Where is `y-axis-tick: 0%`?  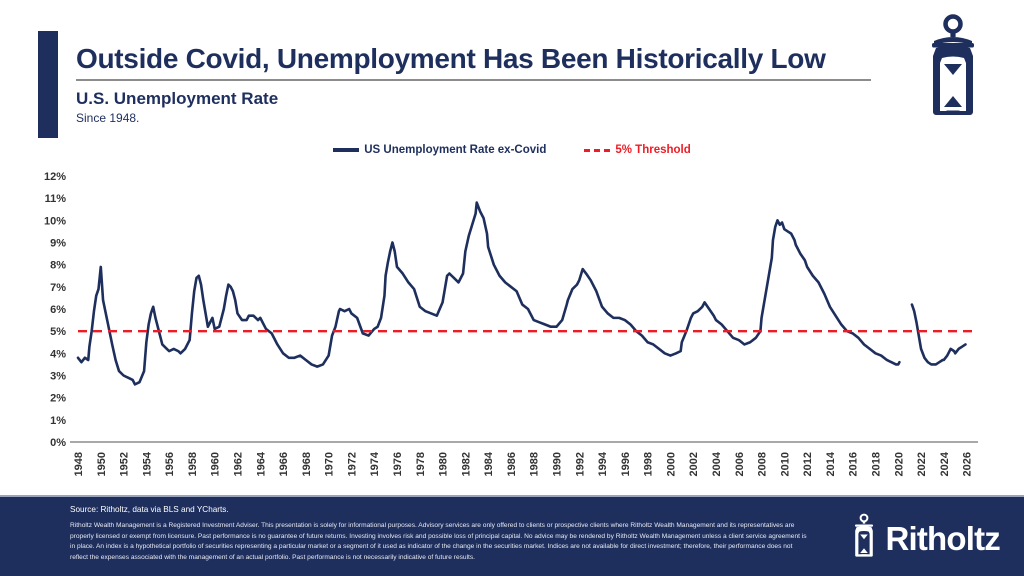
y-axis-tick: 0% is located at coordinates (58, 443).